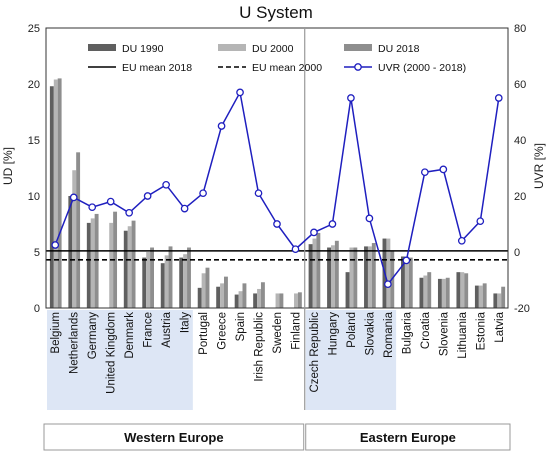  I want to click on chart-title: U System, so click(276, 12).